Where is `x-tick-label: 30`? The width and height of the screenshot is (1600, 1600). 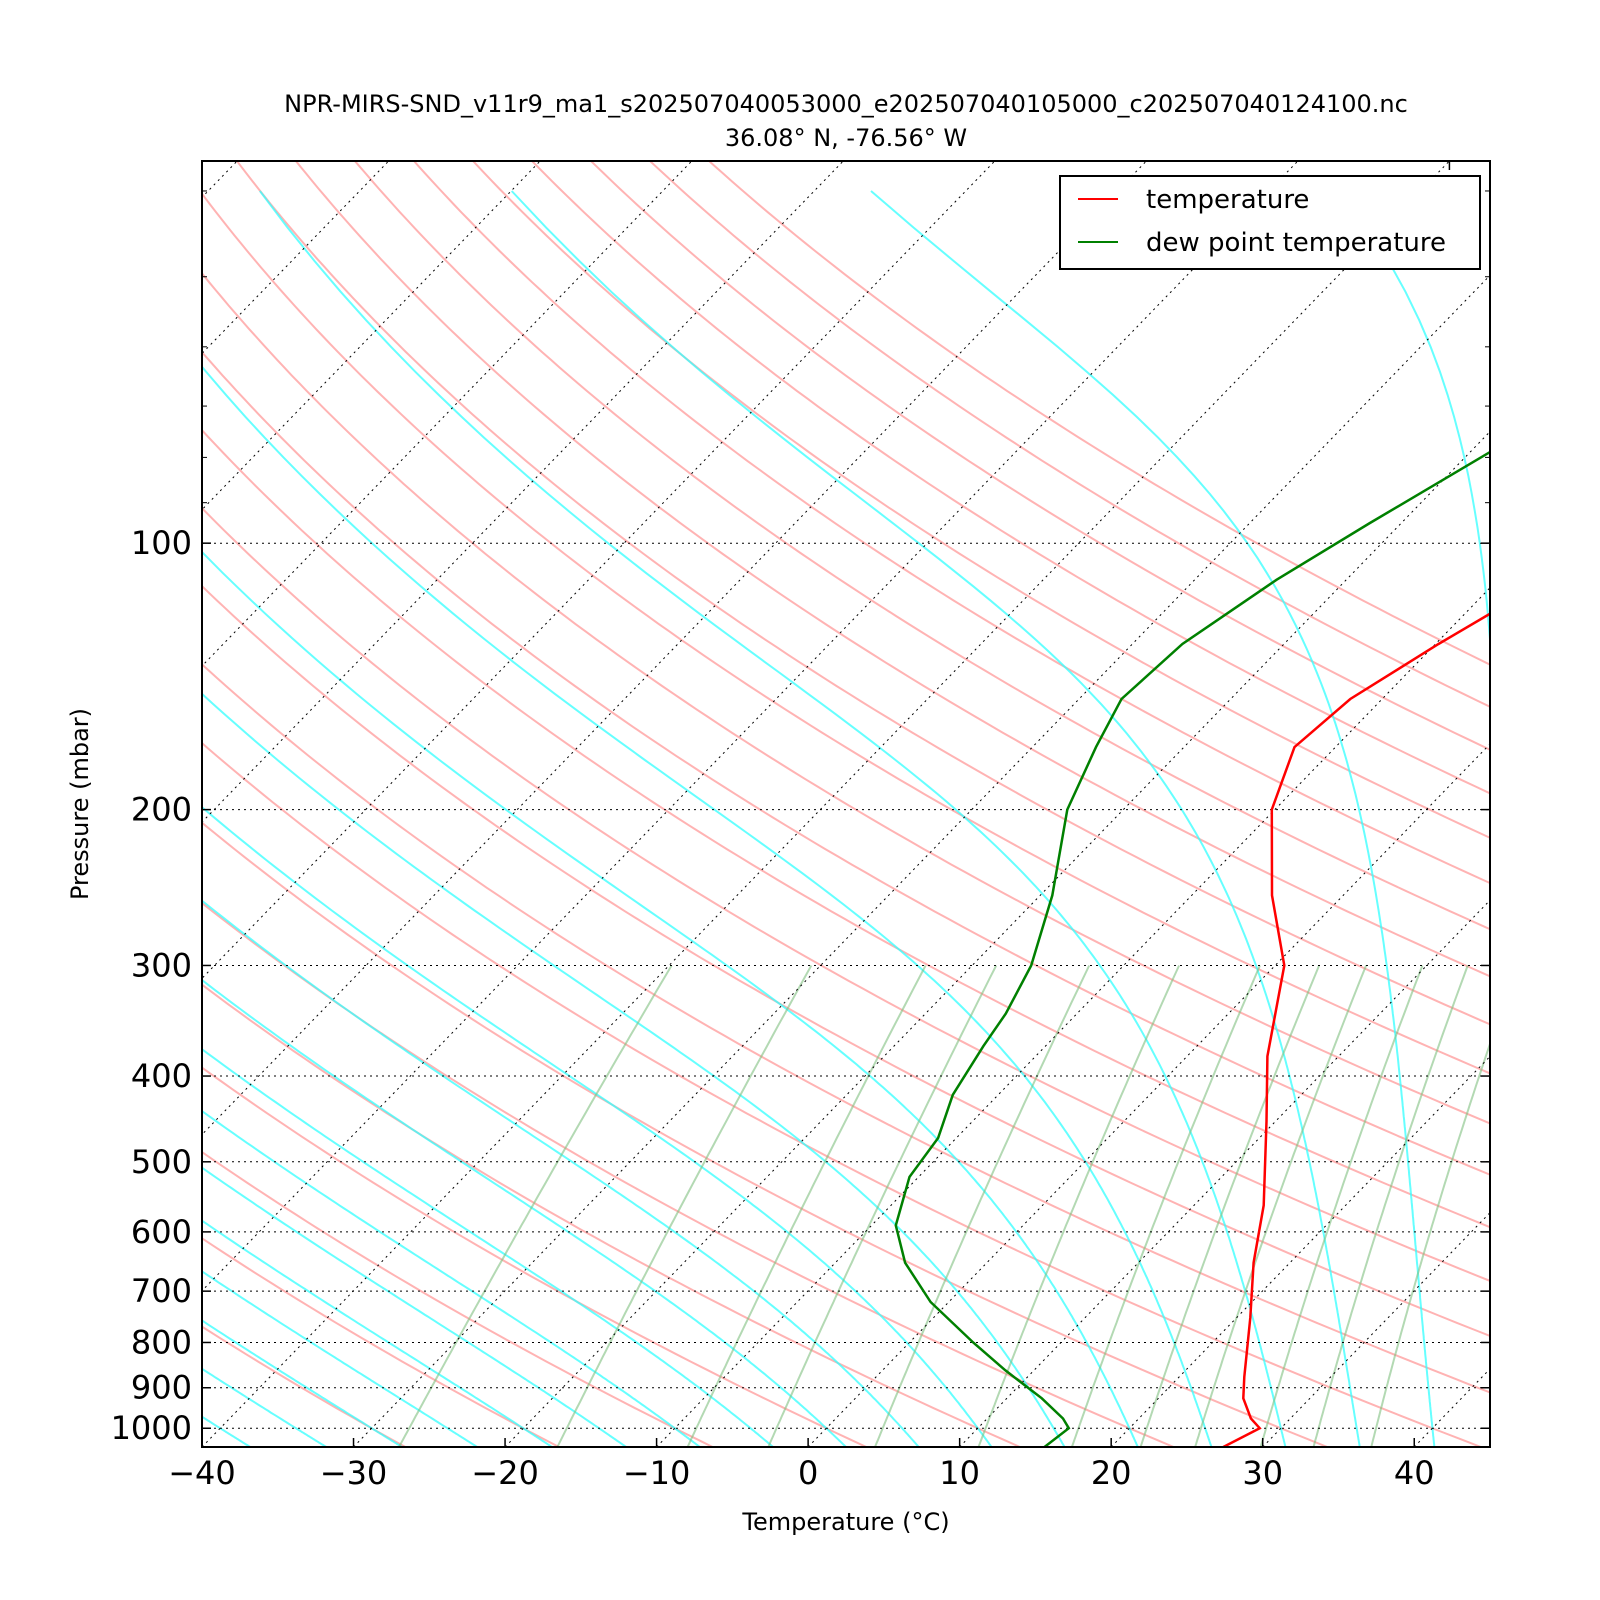
x-tick-label: 30 is located at coordinates (1262, 1473).